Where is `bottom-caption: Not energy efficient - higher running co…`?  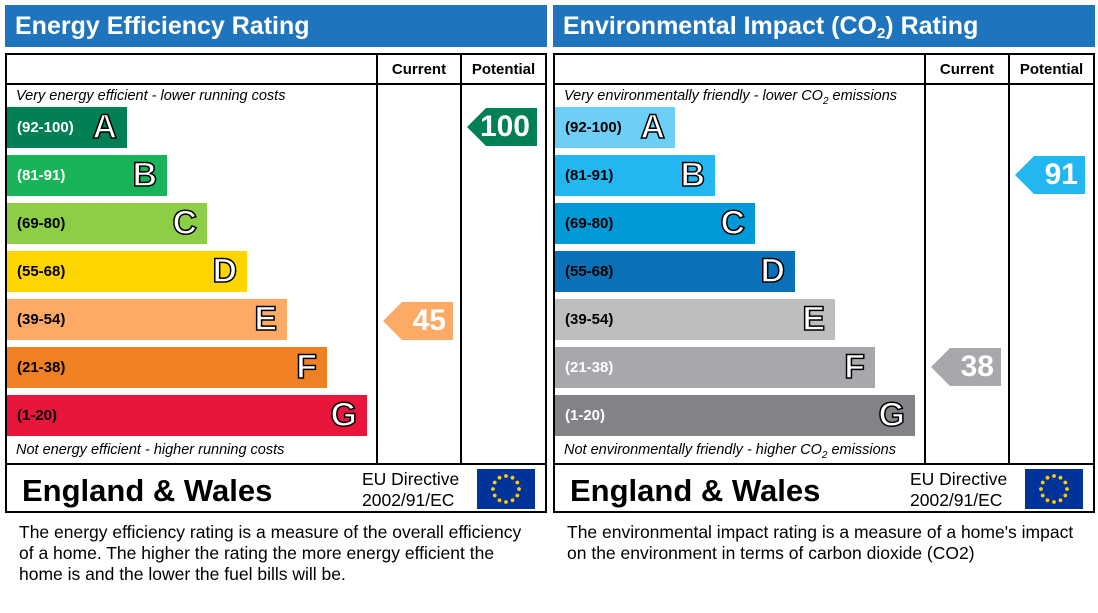 bottom-caption: Not energy efficient - higher running co… is located at coordinates (150, 450).